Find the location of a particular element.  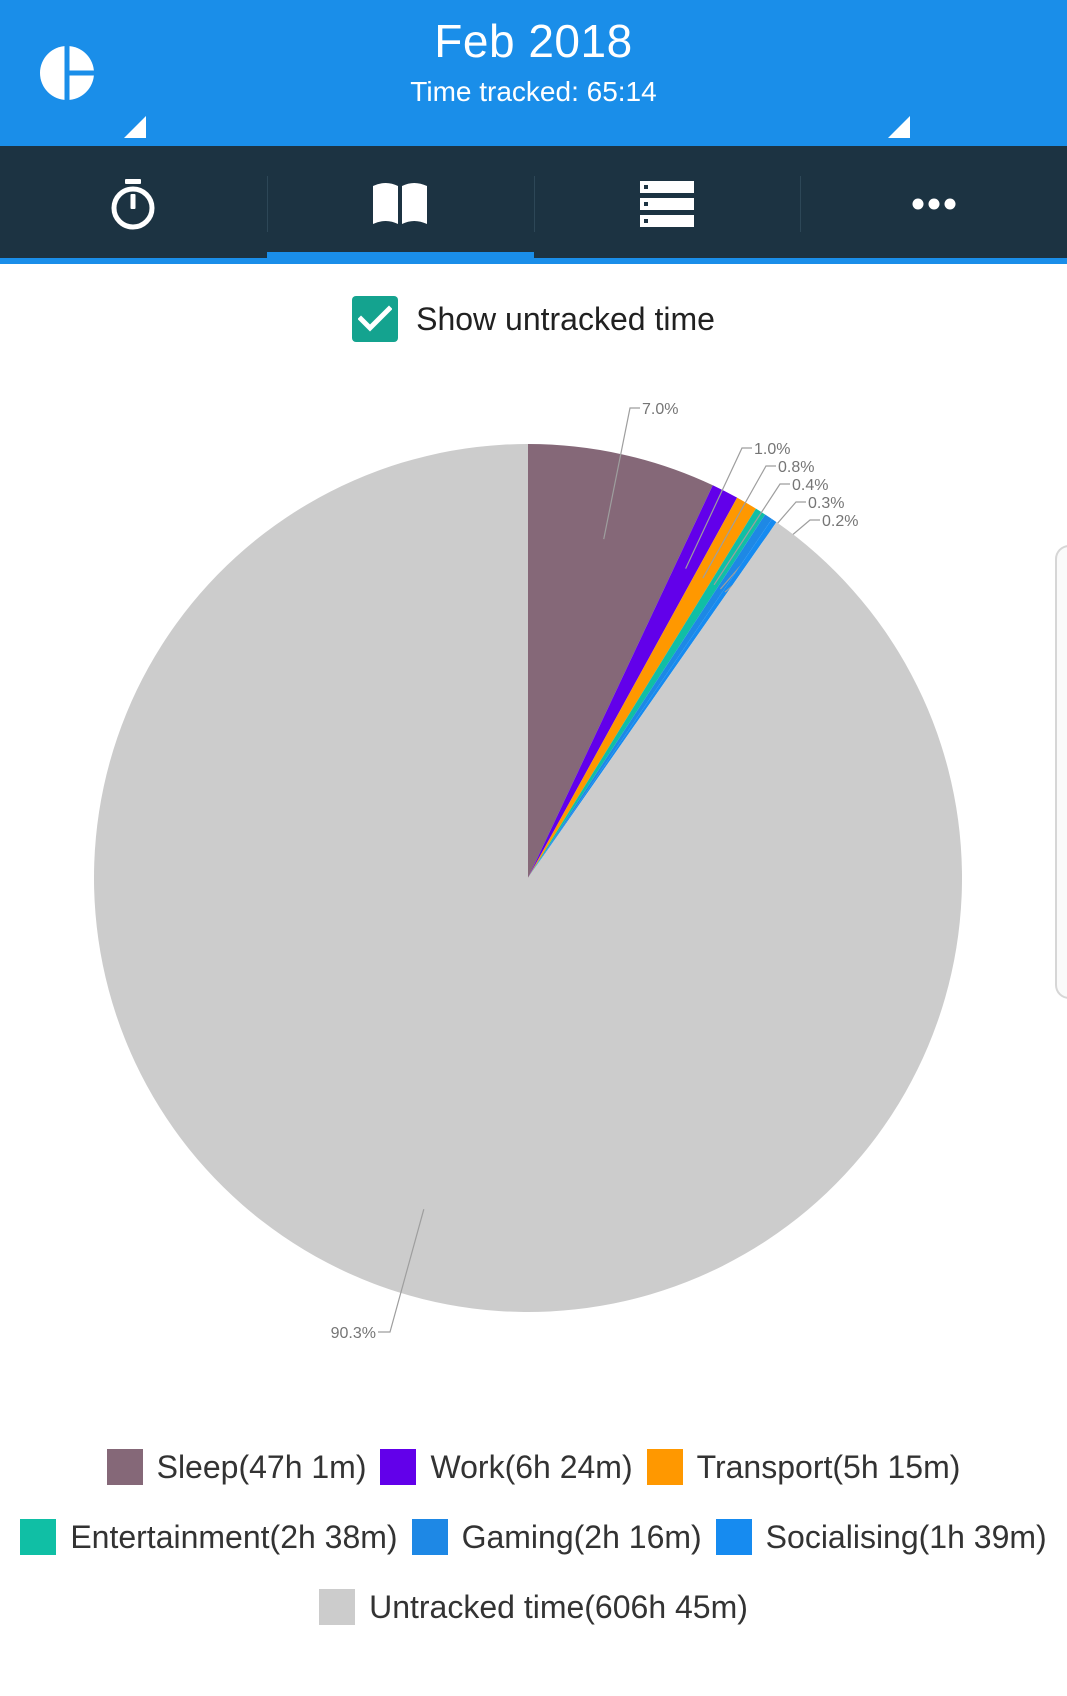

legend-item: Transport(5h 15m) is located at coordinates (803, 1467).